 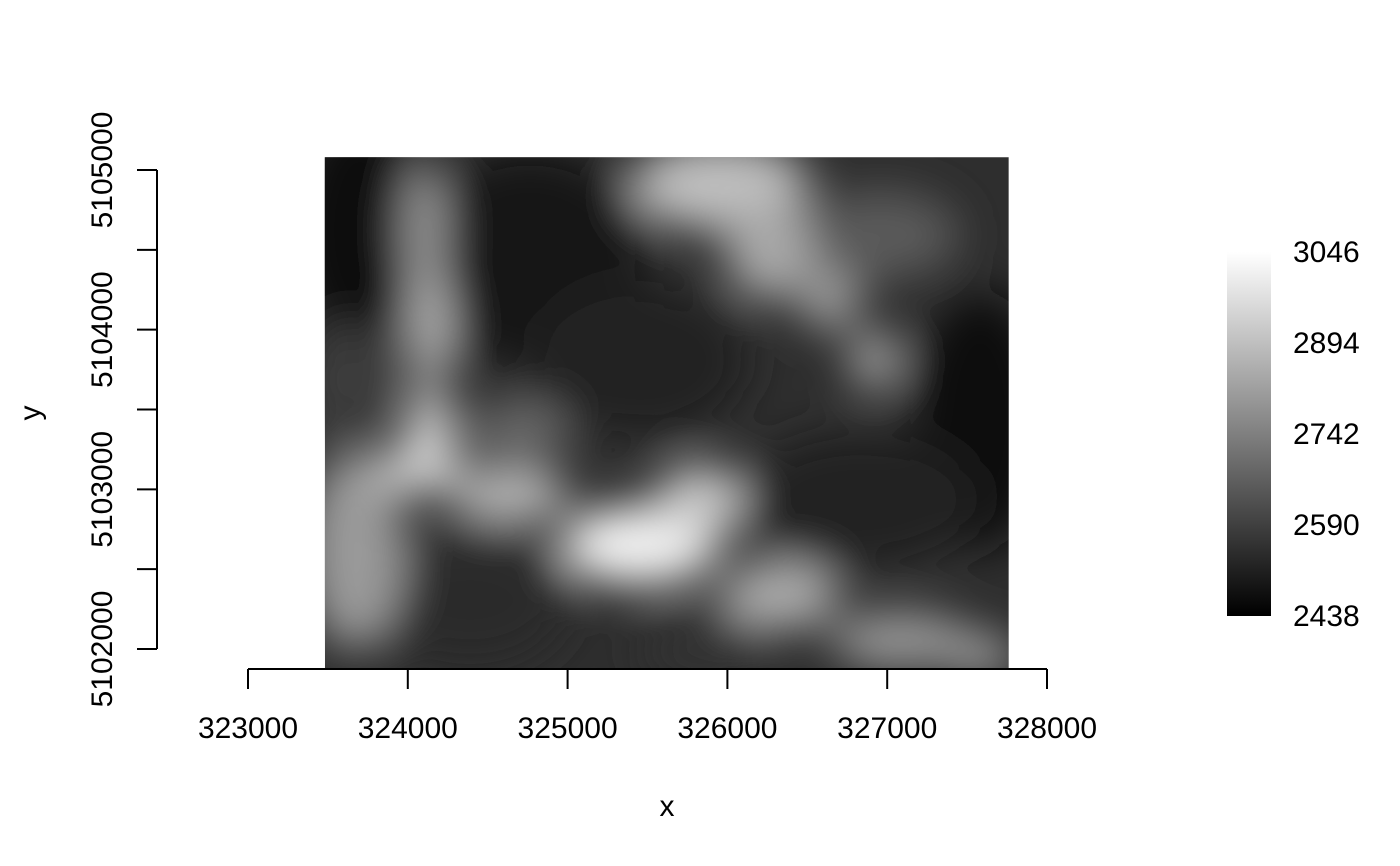 What do you see at coordinates (30, 413) in the screenshot?
I see `y-axis-title: y` at bounding box center [30, 413].